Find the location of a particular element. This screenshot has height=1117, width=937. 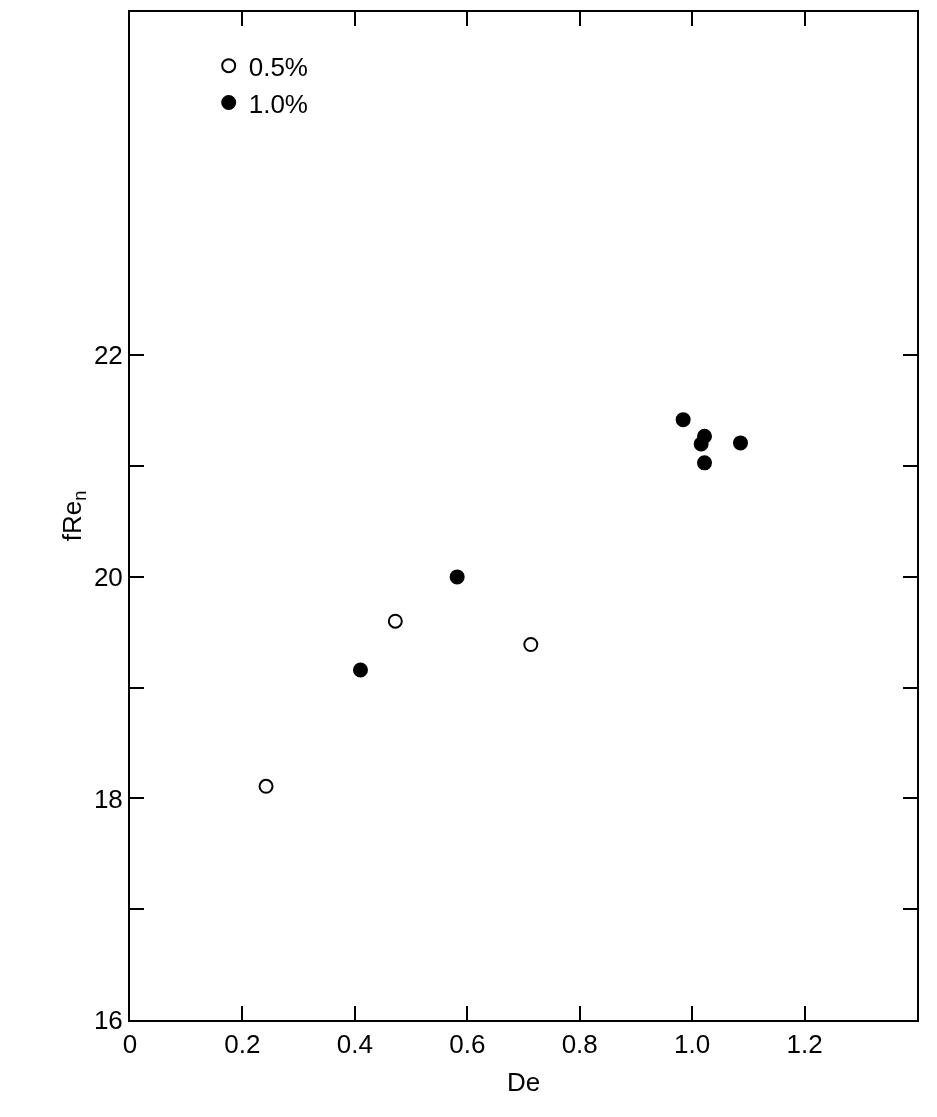

y-tick-label: 20 is located at coordinates (108, 577).